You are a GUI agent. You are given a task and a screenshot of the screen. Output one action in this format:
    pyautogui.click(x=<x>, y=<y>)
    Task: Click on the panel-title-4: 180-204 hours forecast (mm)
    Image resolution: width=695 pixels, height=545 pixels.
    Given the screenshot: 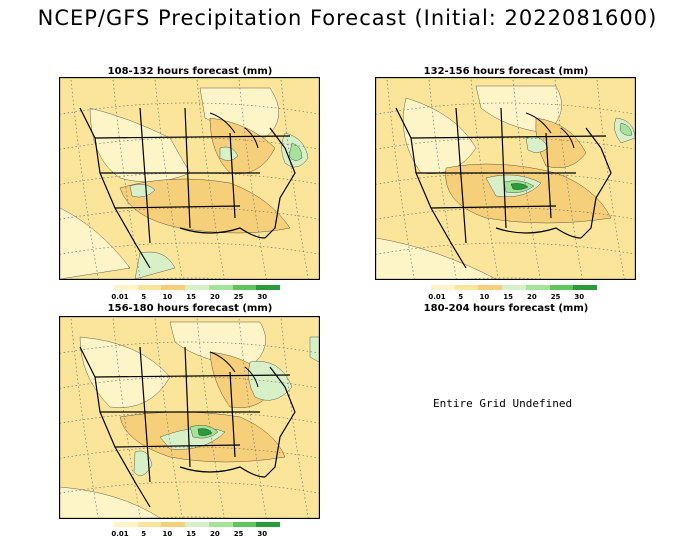 What is the action you would take?
    pyautogui.click(x=506, y=308)
    